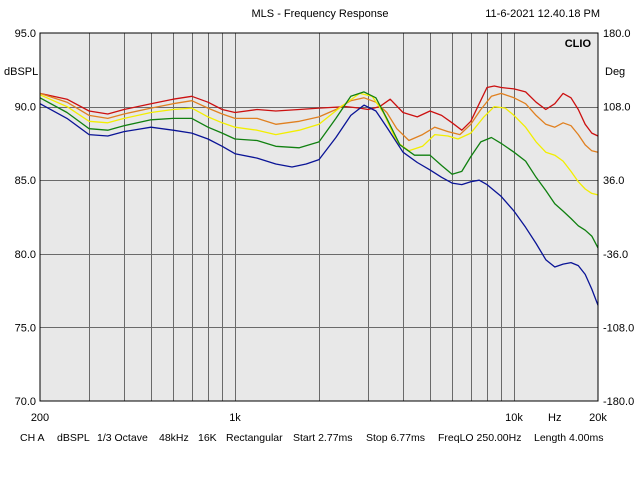 The height and width of the screenshot is (480, 640). What do you see at coordinates (73, 438) in the screenshot?
I see `footer-unit: dBSPL` at bounding box center [73, 438].